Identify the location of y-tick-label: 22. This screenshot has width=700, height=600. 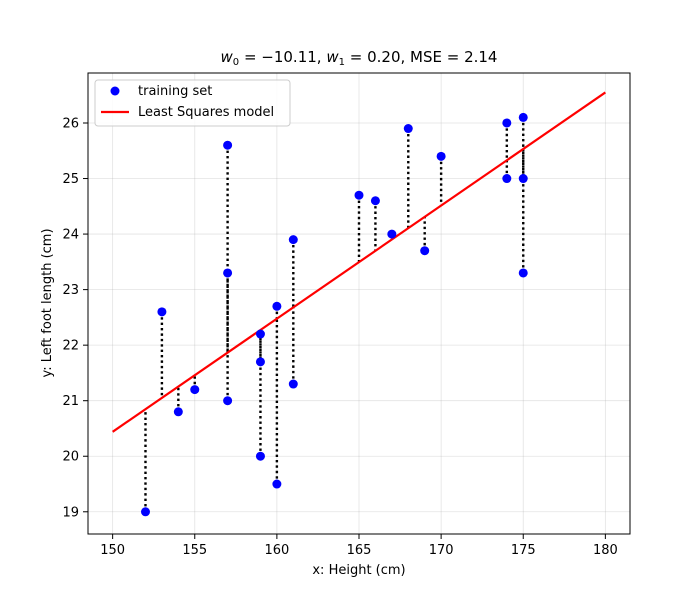
(70, 346).